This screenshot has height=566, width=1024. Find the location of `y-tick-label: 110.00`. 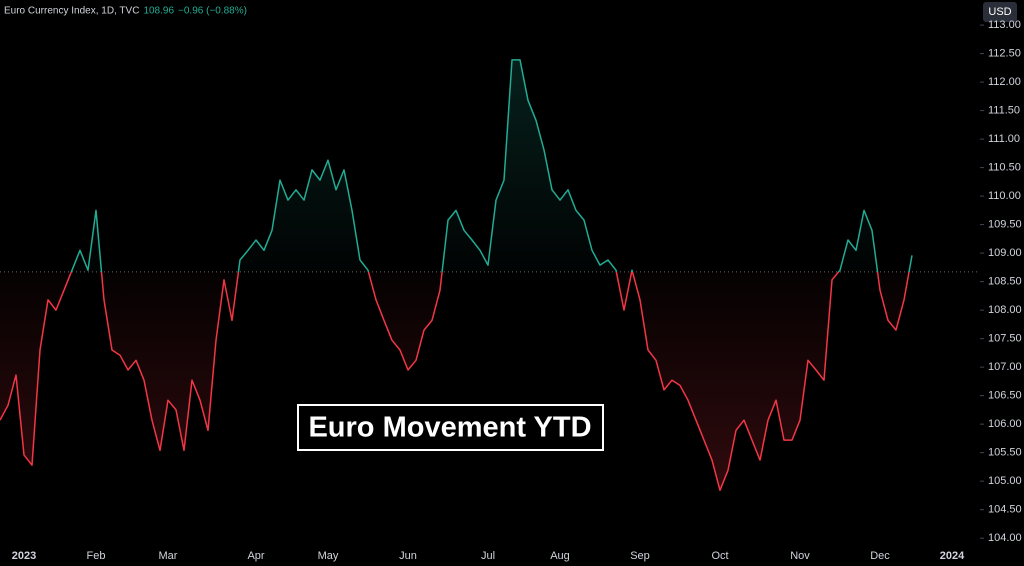

y-tick-label: 110.00 is located at coordinates (1004, 196).